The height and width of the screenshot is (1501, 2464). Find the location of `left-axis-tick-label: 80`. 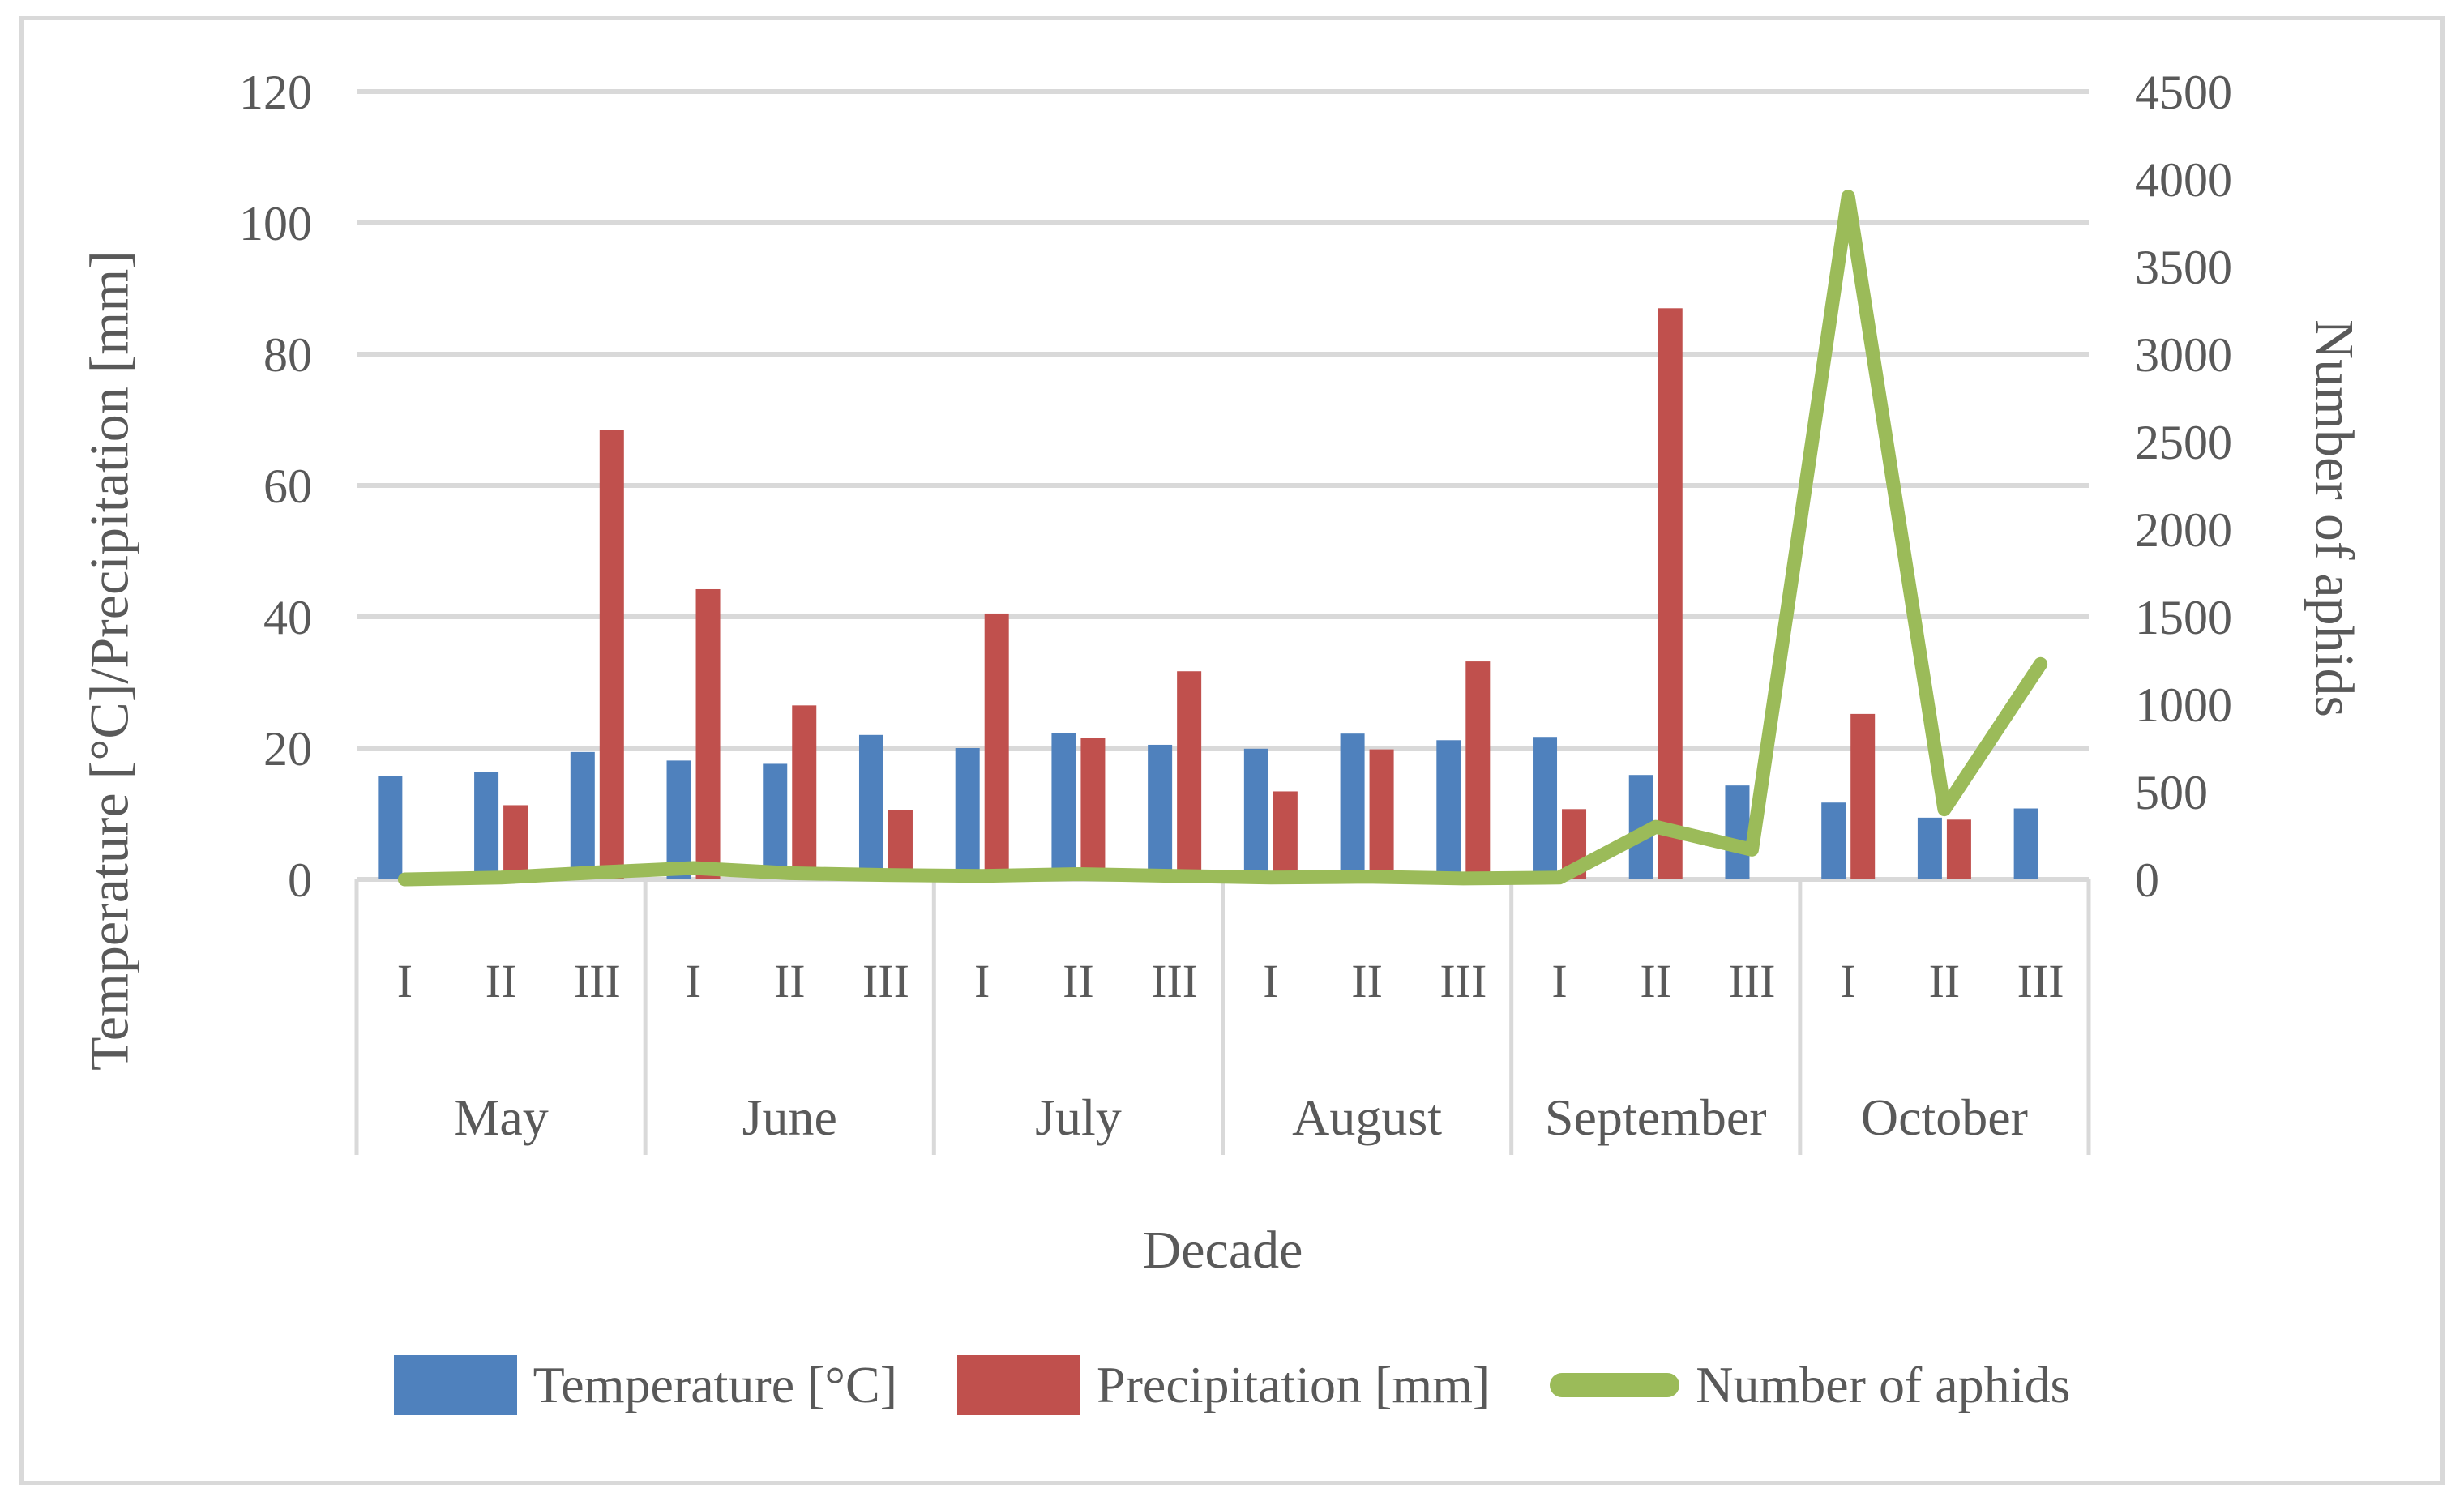

left-axis-tick-label: 80 is located at coordinates (287, 355).